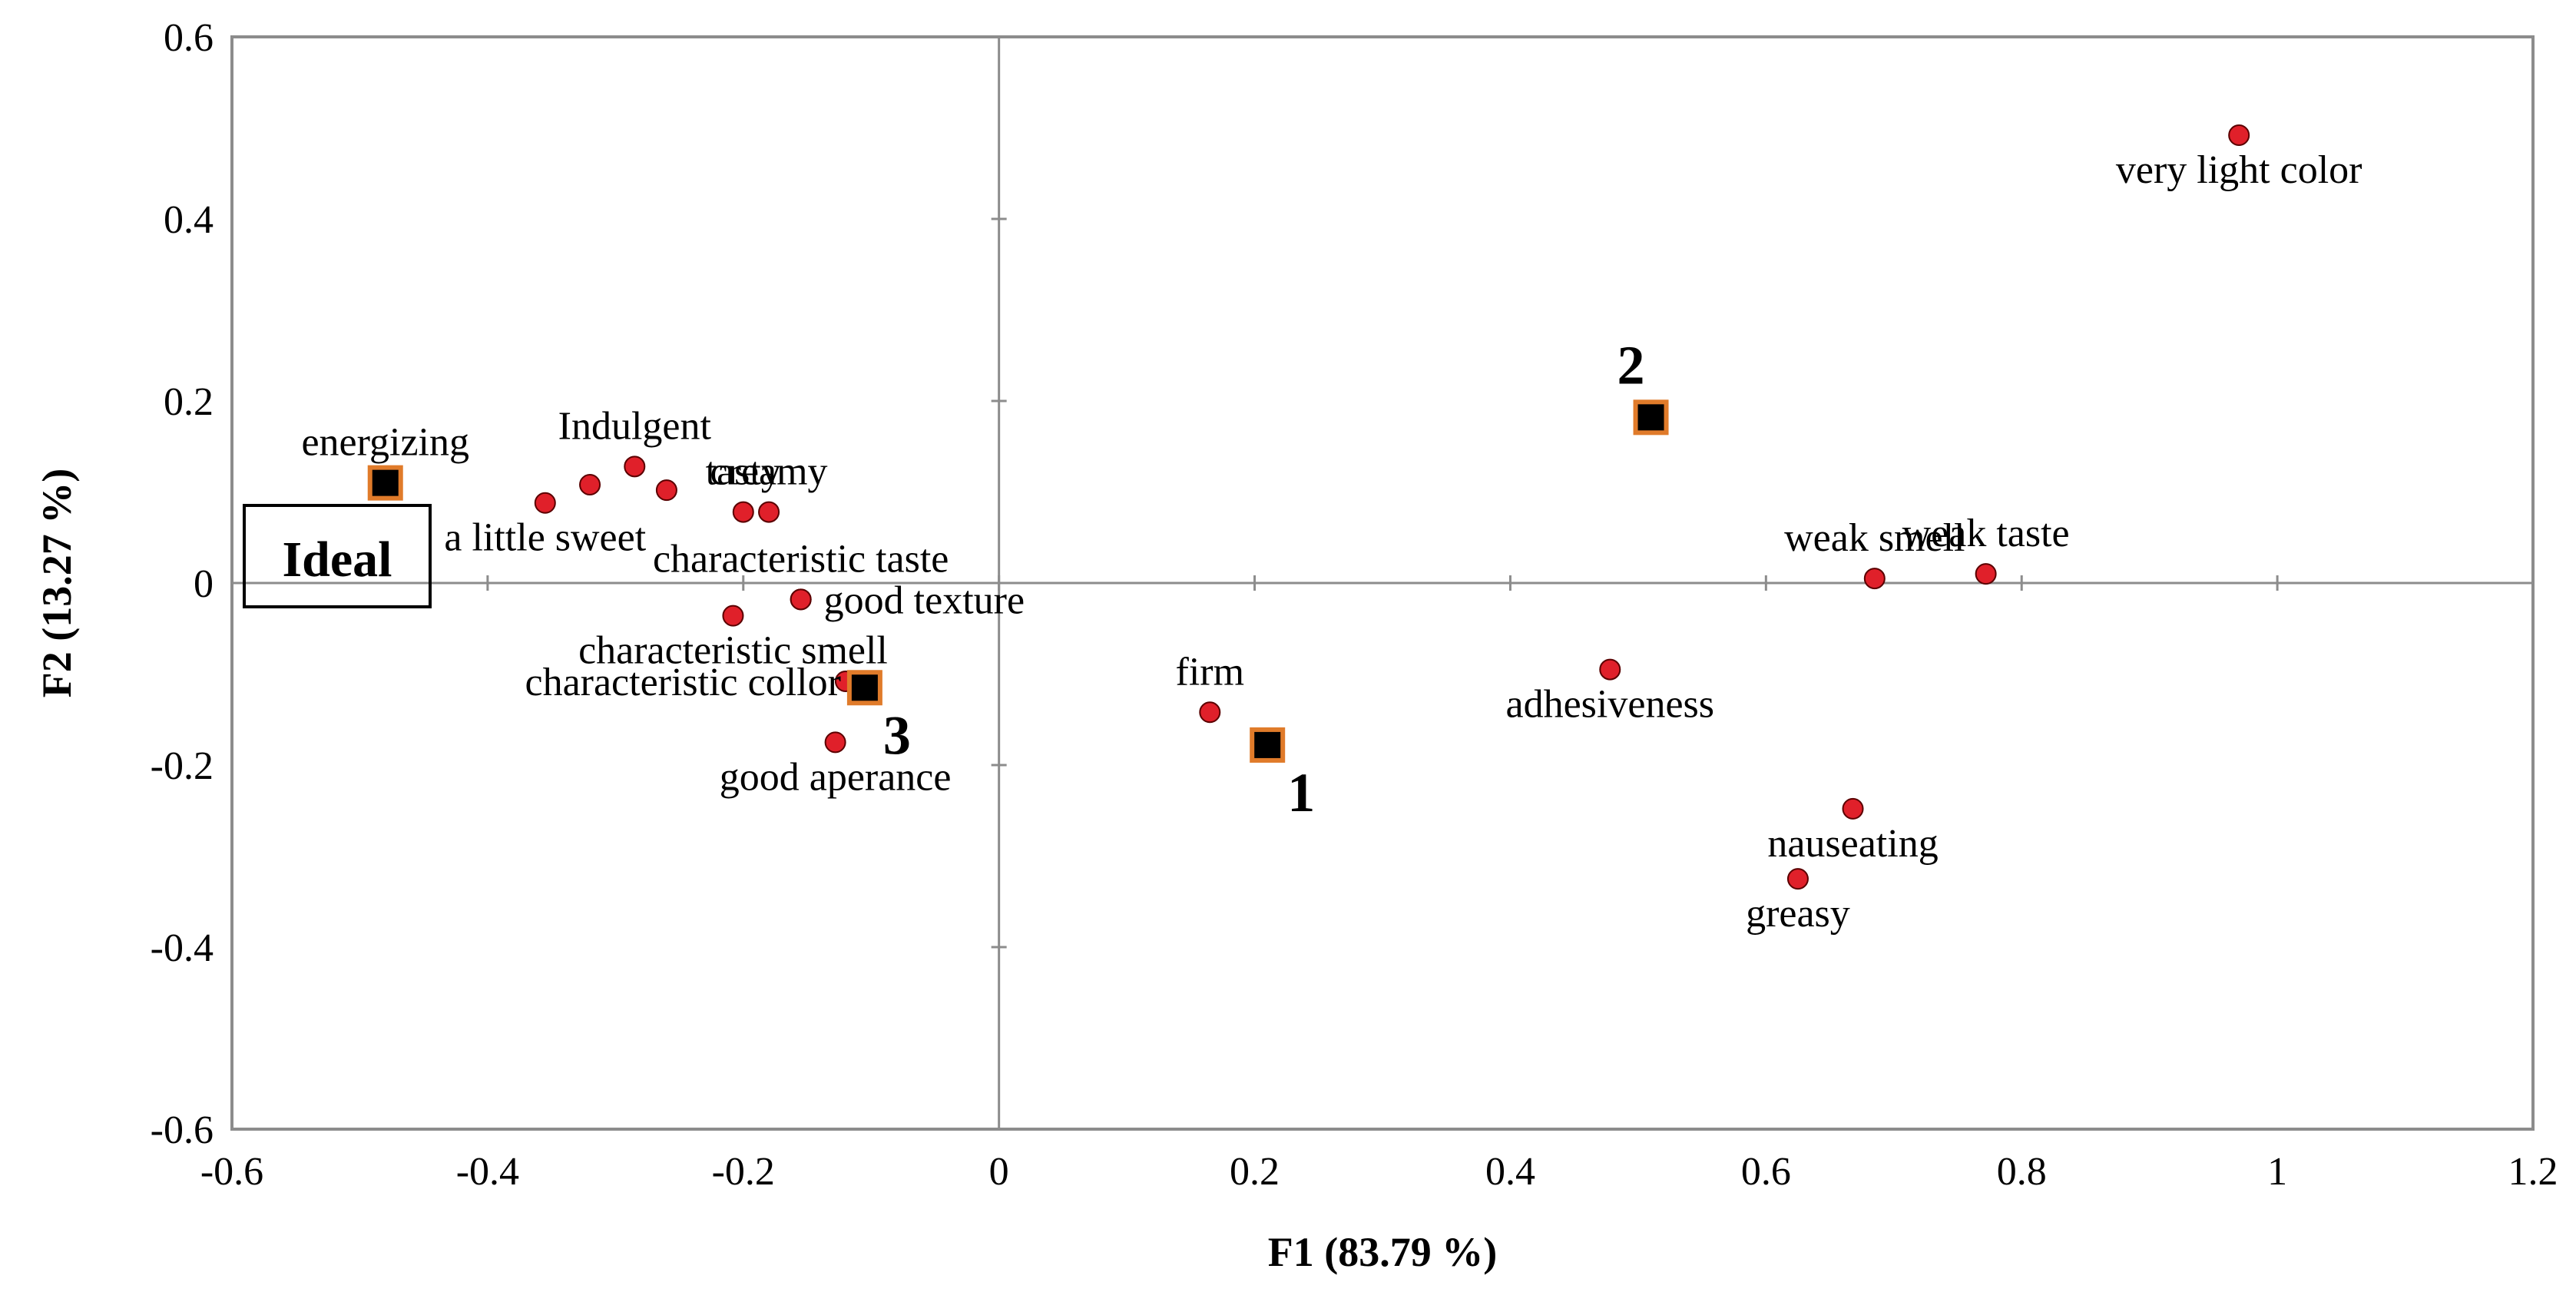 This screenshot has height=1292, width=2576. What do you see at coordinates (189, 220) in the screenshot?
I see `y-tick-label: 0.4` at bounding box center [189, 220].